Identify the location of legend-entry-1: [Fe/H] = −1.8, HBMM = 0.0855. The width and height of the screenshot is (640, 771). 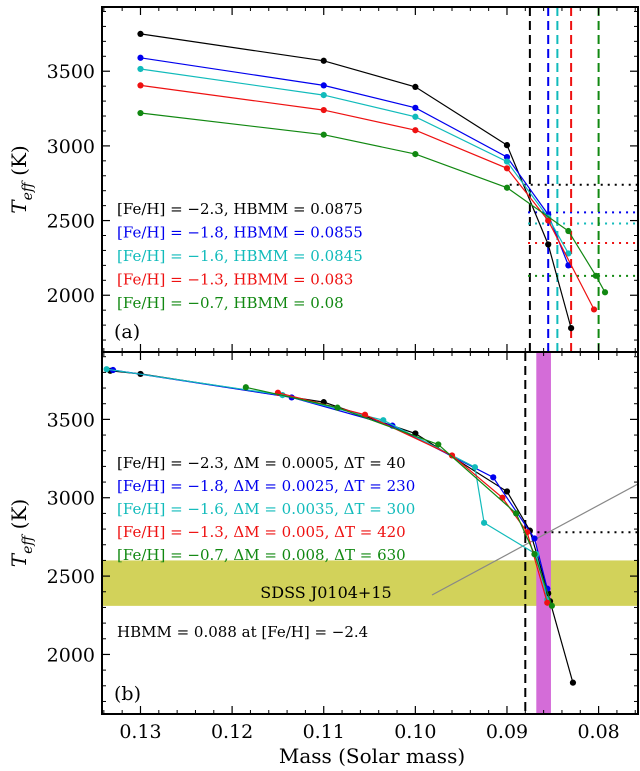
(240, 233).